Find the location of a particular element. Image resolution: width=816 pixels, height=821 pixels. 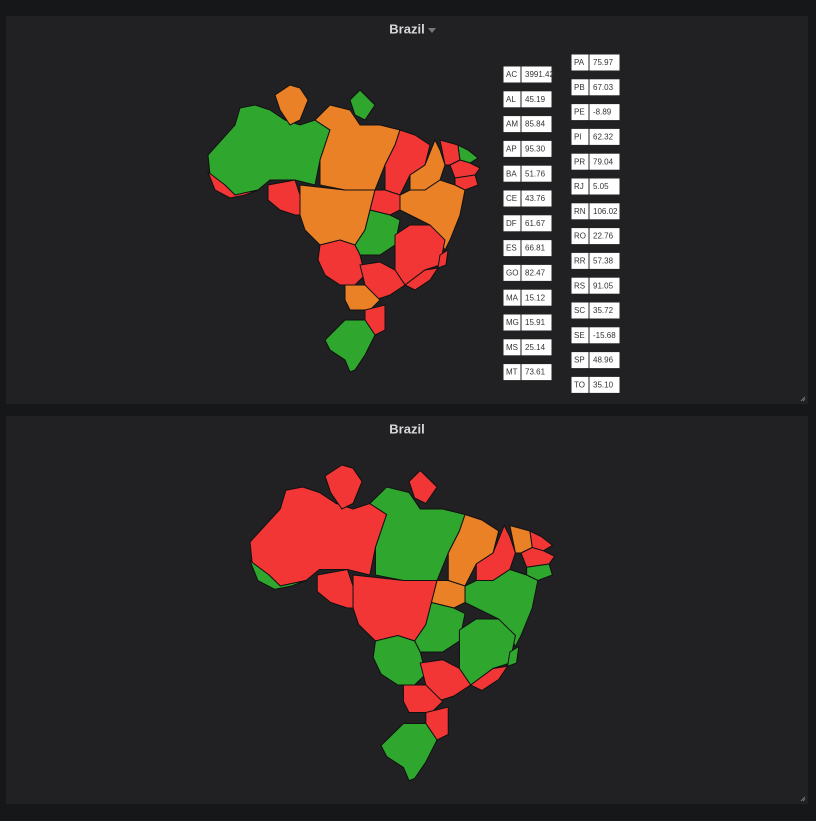

legend-state: SE is located at coordinates (579, 335).